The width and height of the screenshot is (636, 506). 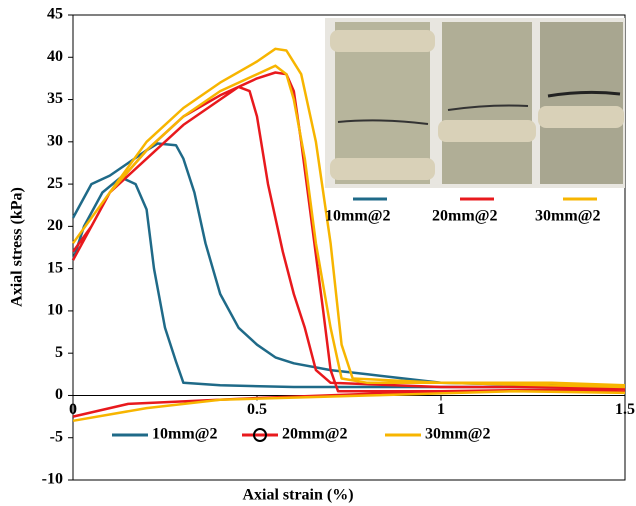 What do you see at coordinates (315, 434) in the screenshot?
I see `legend-label: 20mm@2` at bounding box center [315, 434].